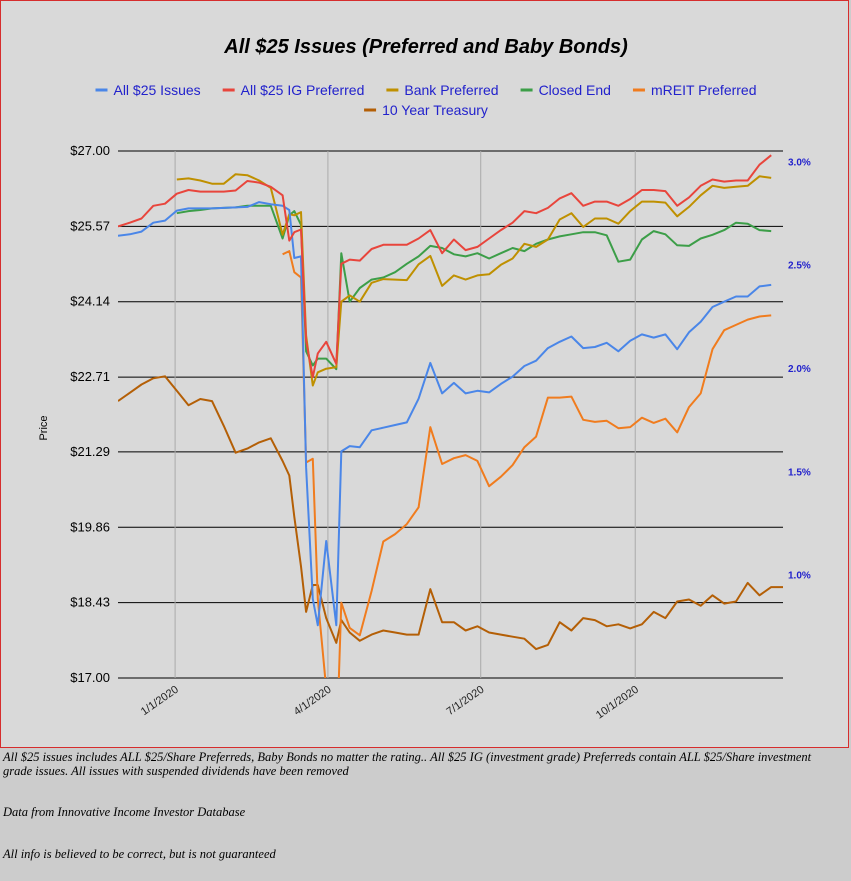 This screenshot has width=851, height=881. I want to click on y-tick-label: $21.29, so click(90, 451).